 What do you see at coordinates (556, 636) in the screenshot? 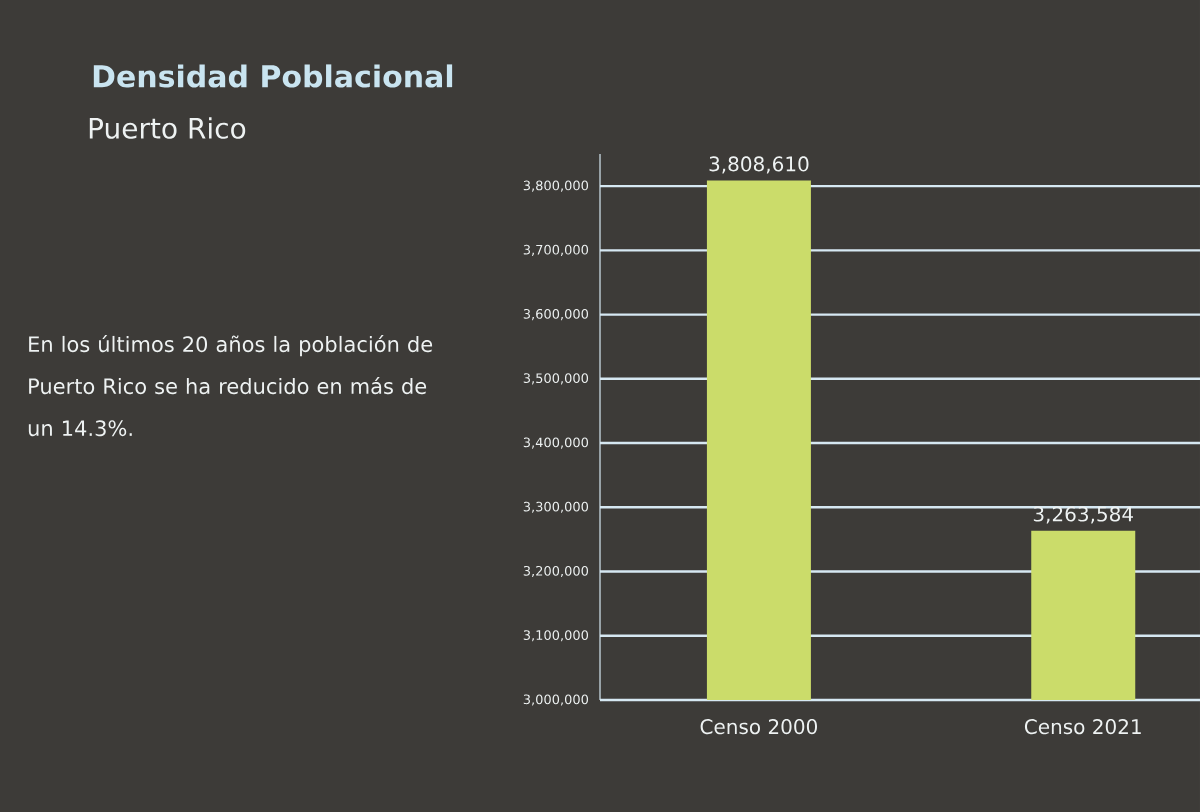
I see `y-tick-label: 3,100,000` at bounding box center [556, 636].